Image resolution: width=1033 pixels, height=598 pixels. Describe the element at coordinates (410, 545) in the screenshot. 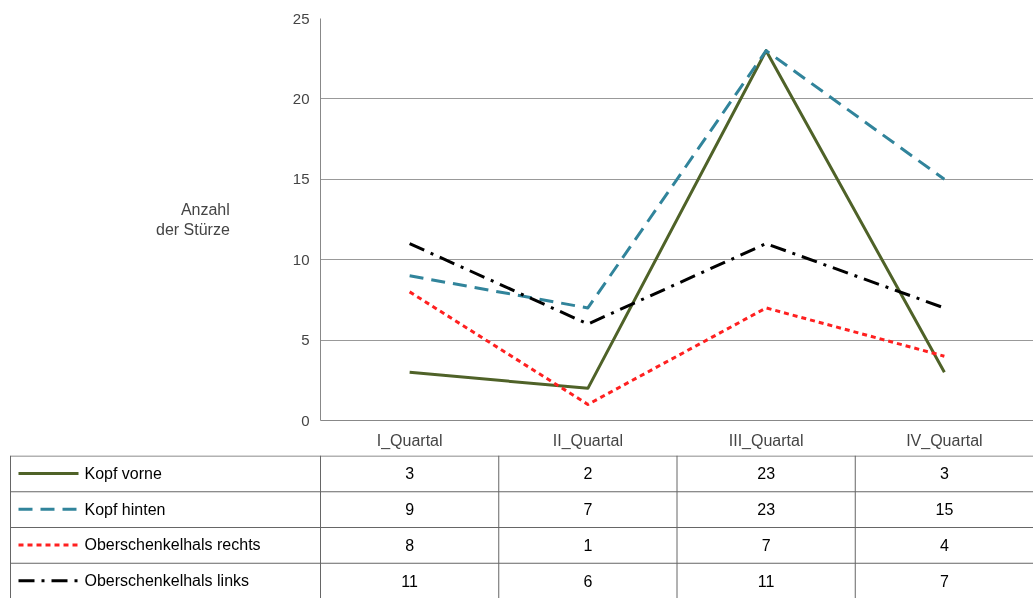

I see `data-label: 8` at that location.